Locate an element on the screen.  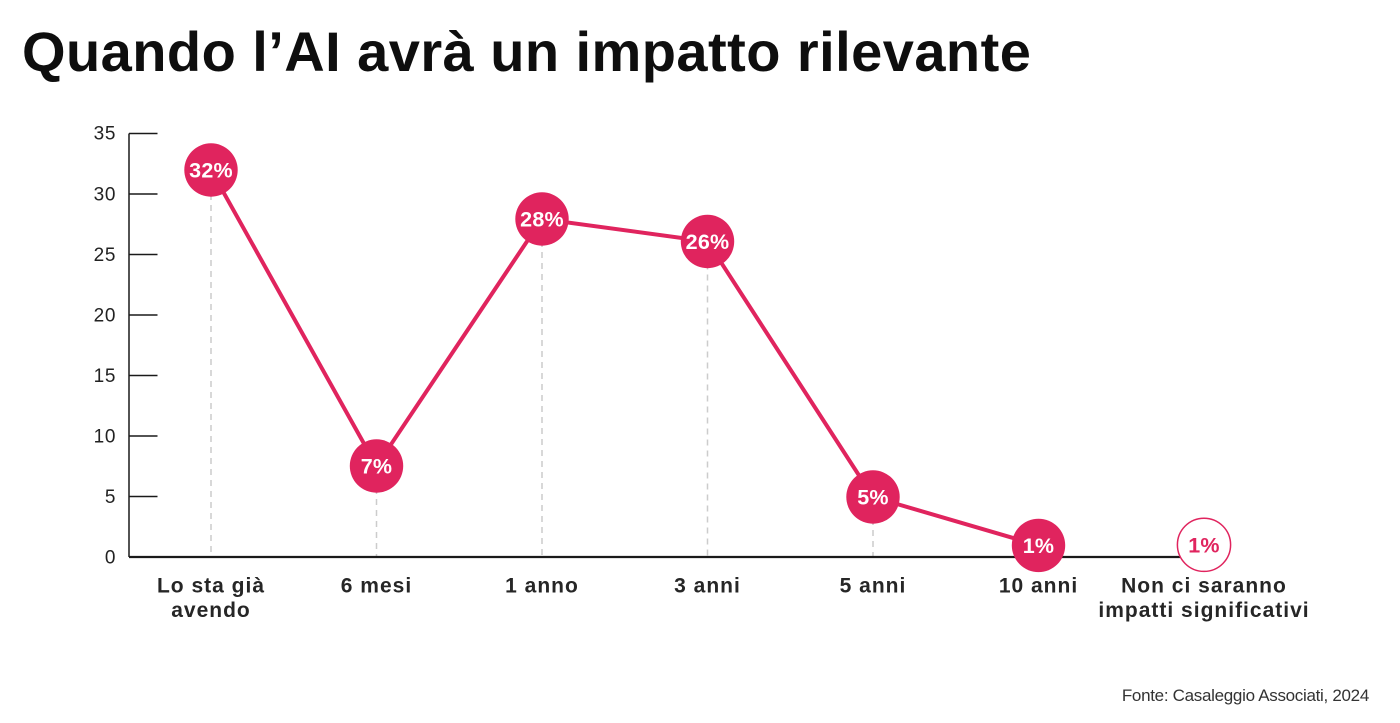
svg-text: 25 is located at coordinates (105, 255).